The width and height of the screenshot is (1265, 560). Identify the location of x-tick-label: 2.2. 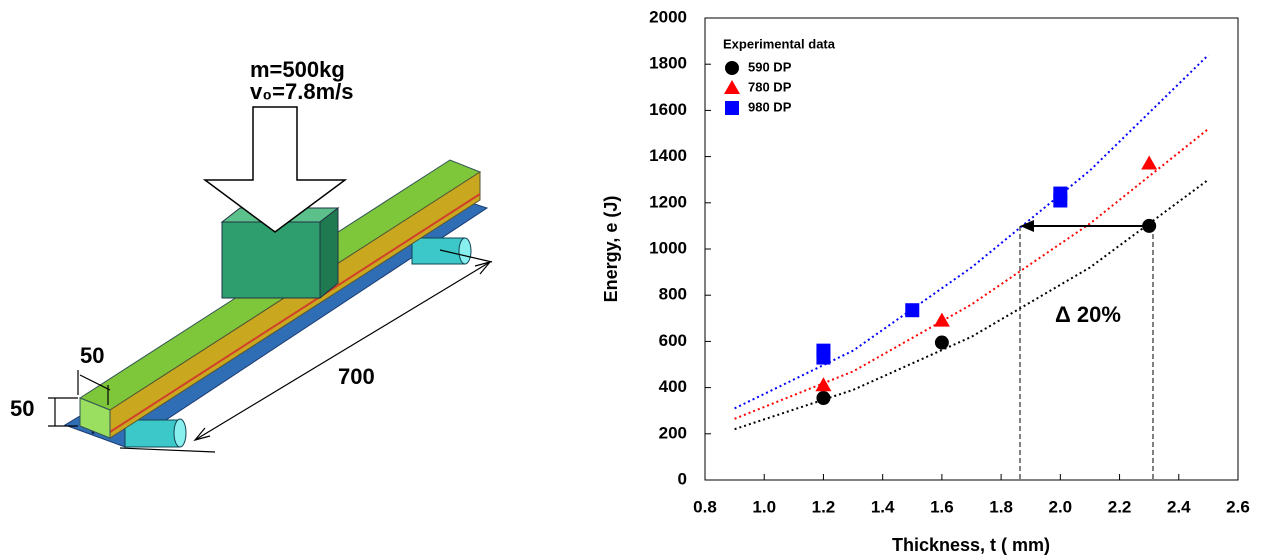
(1120, 506).